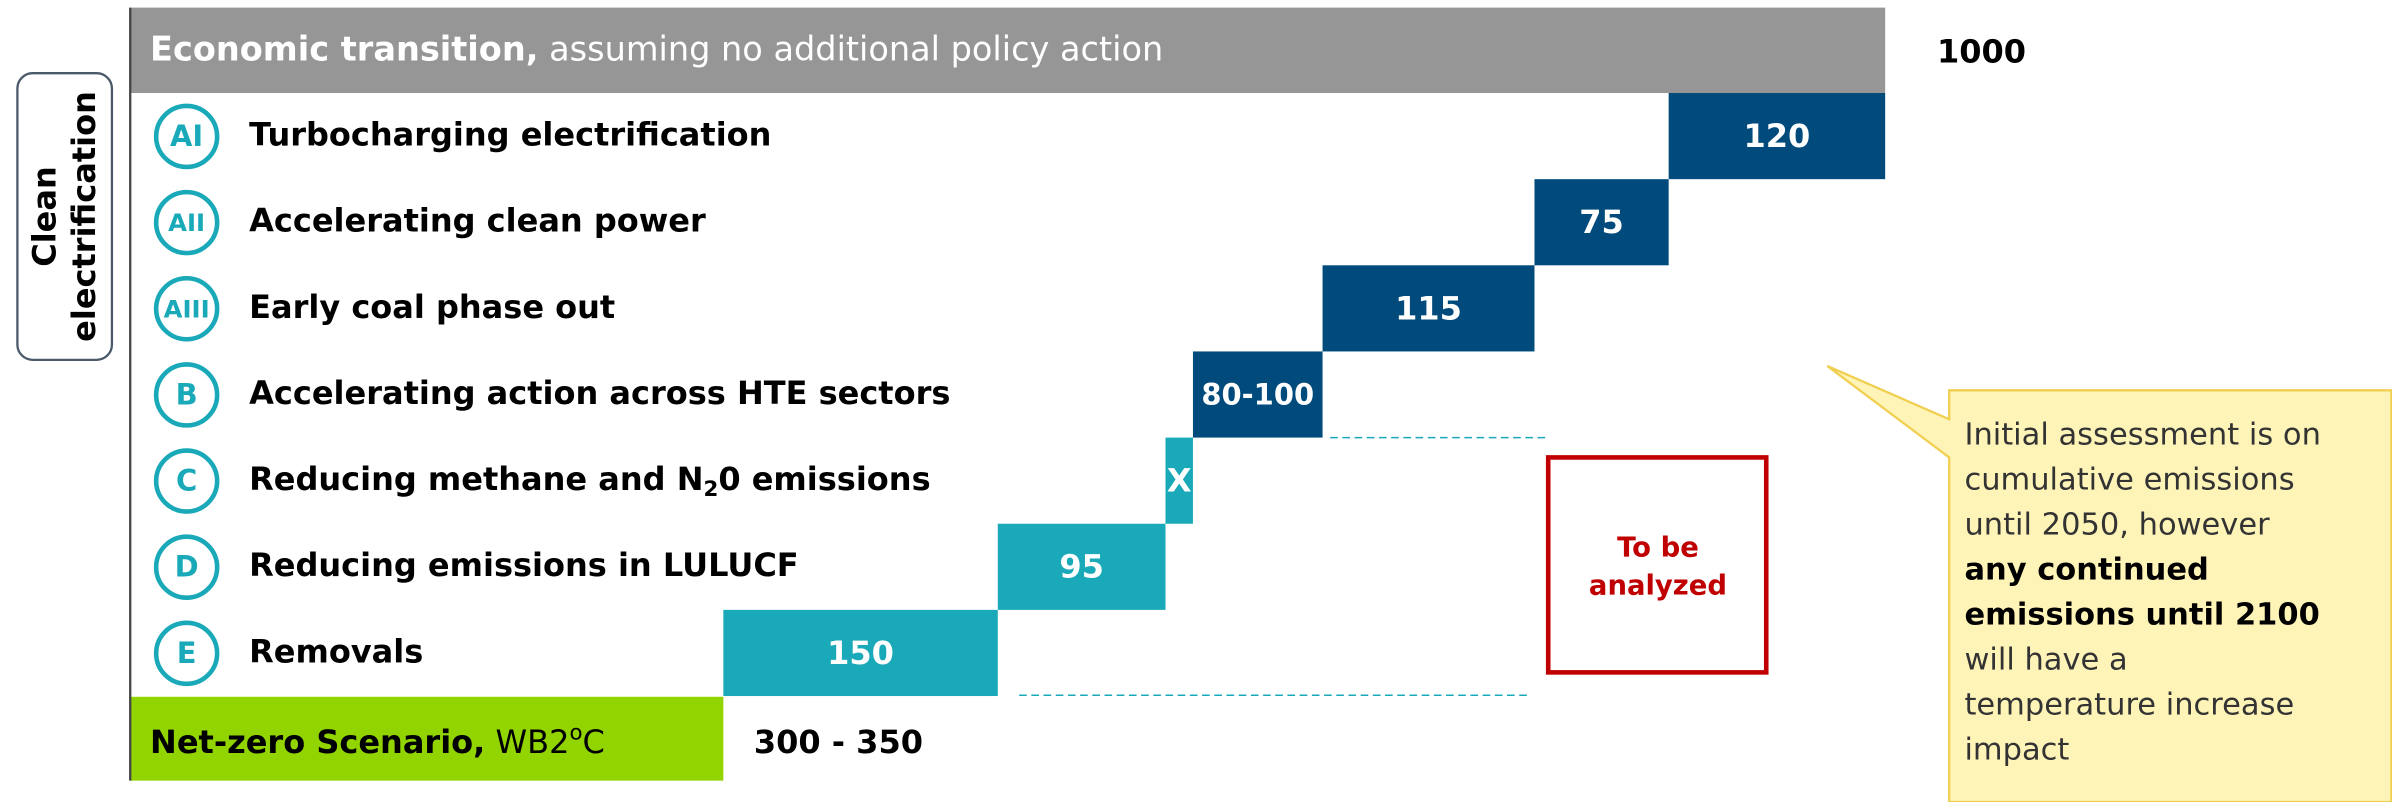 The width and height of the screenshot is (2392, 802). What do you see at coordinates (317, 742) in the screenshot?
I see `footer-bold: Net-zero Scenario,` at bounding box center [317, 742].